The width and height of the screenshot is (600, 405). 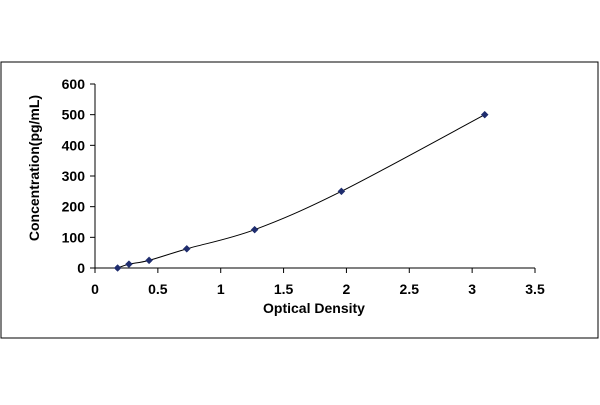 What do you see at coordinates (221, 289) in the screenshot?
I see `x-tick-label: 1` at bounding box center [221, 289].